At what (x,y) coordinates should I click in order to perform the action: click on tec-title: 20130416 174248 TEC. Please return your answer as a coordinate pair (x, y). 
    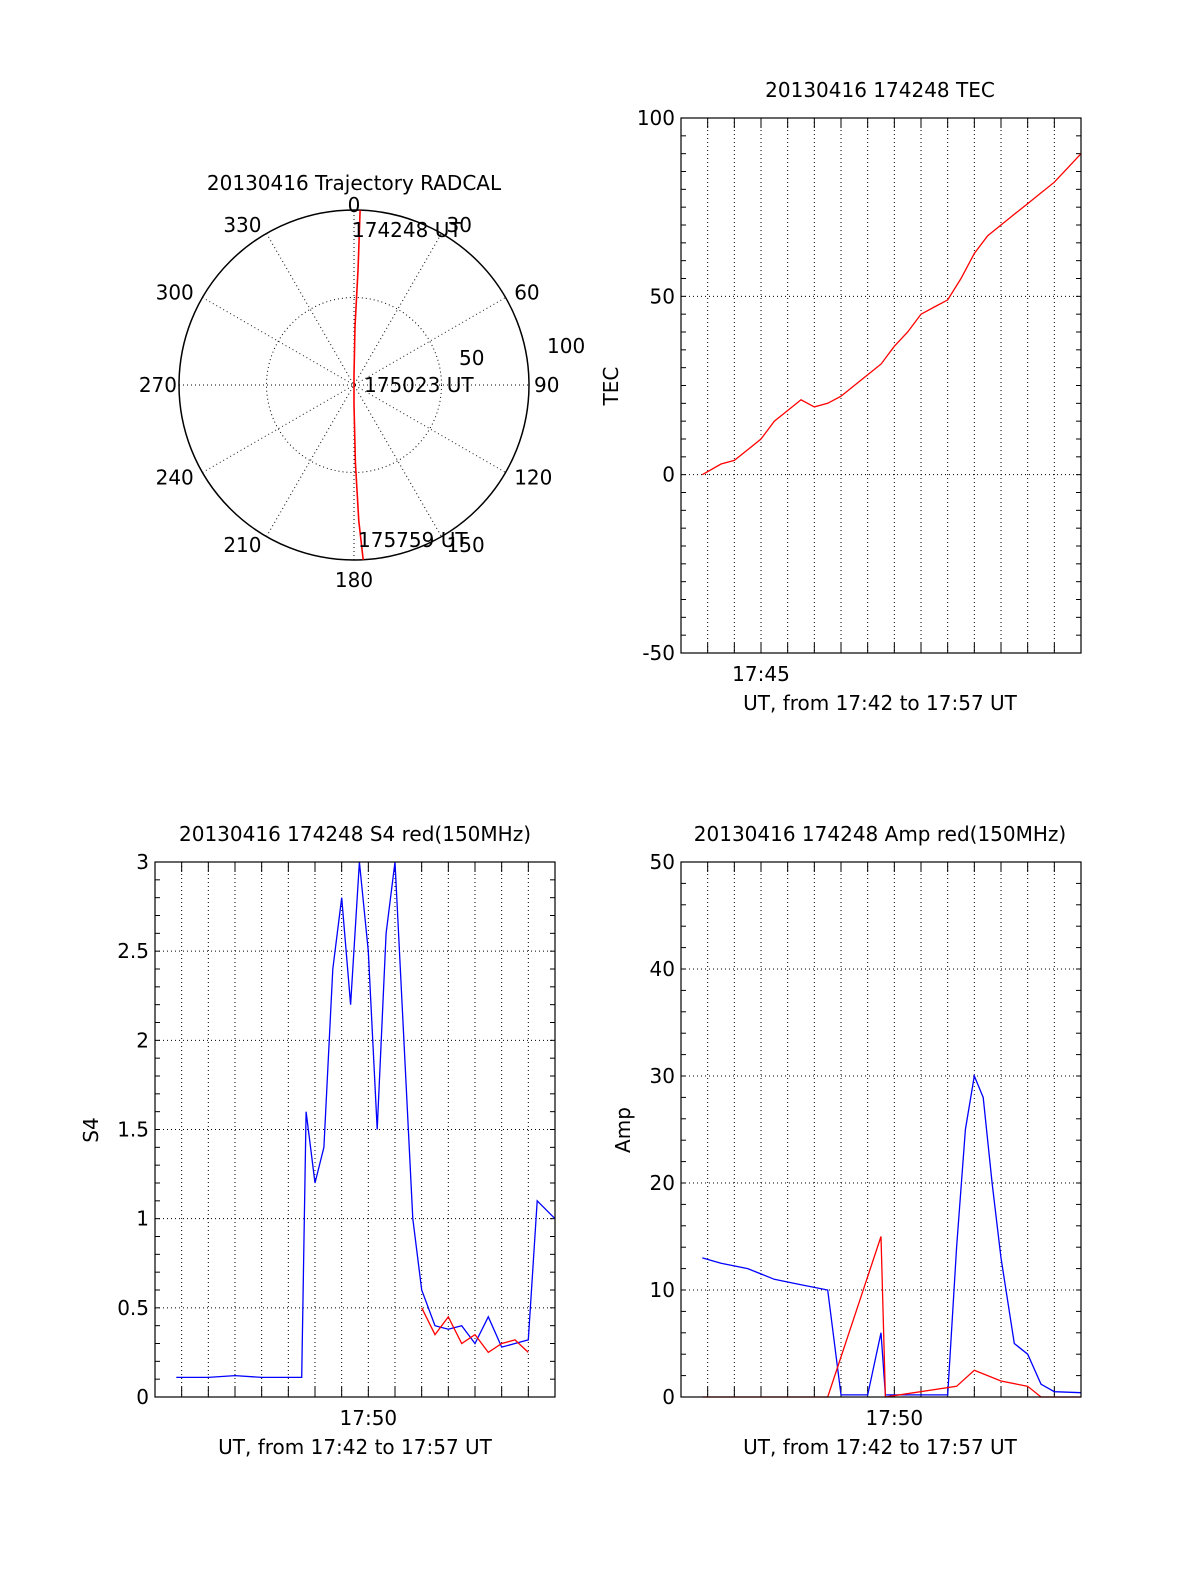
    Looking at the image, I should click on (880, 90).